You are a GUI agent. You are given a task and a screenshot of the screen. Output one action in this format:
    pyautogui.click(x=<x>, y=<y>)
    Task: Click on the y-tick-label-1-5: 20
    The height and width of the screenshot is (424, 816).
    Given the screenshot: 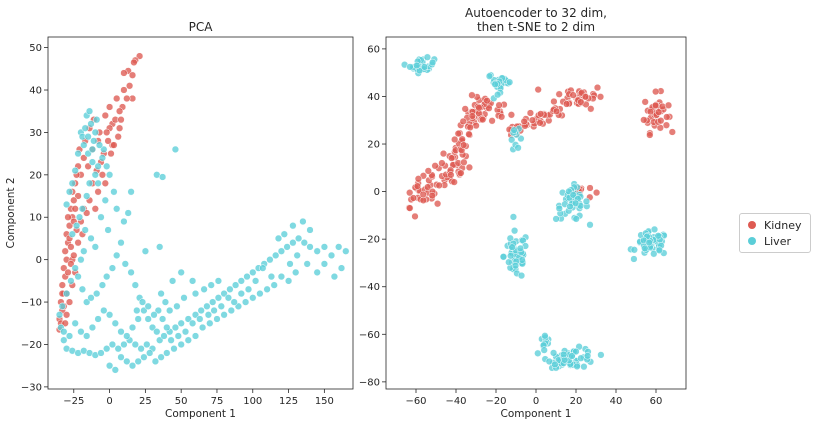 What is the action you would take?
    pyautogui.click(x=373, y=145)
    